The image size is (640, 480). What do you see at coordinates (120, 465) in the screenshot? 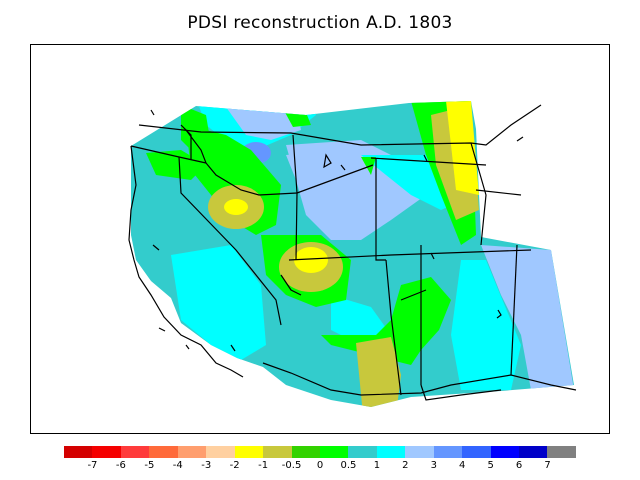
I see `colorbar-tick-label: -6` at bounding box center [120, 465].